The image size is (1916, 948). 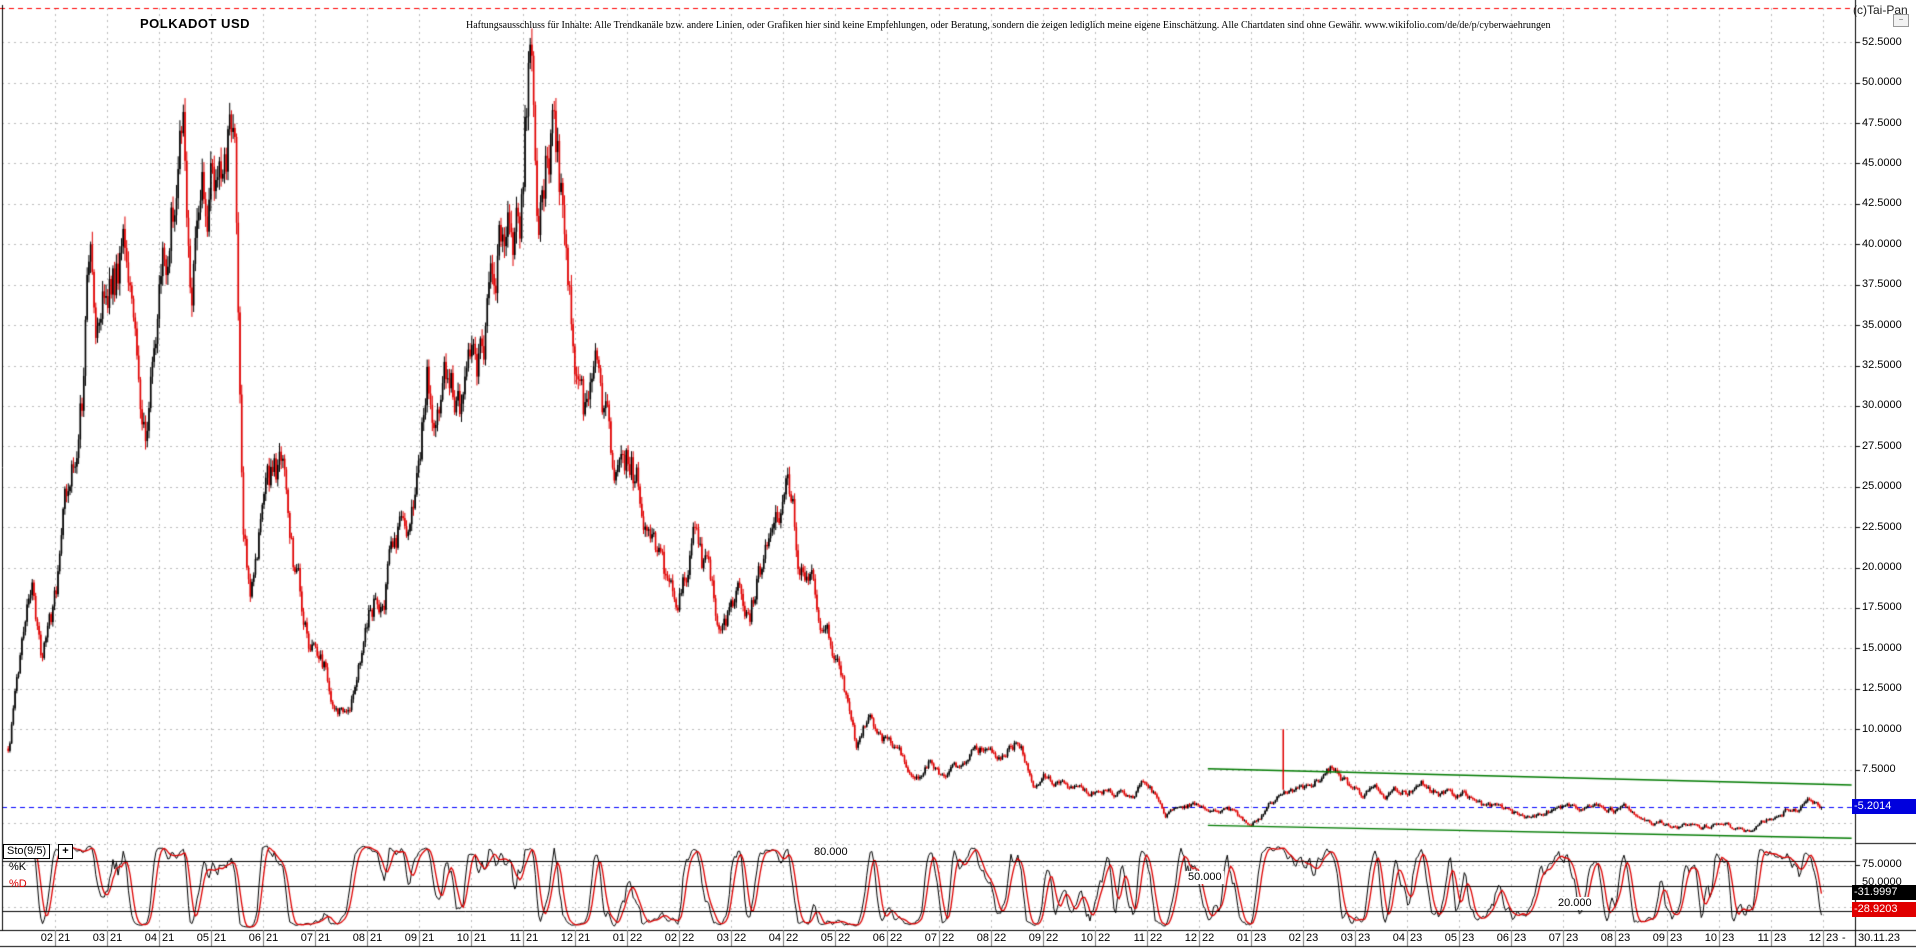 I want to click on price-axis-tick: 32.5000, so click(x=1882, y=365).